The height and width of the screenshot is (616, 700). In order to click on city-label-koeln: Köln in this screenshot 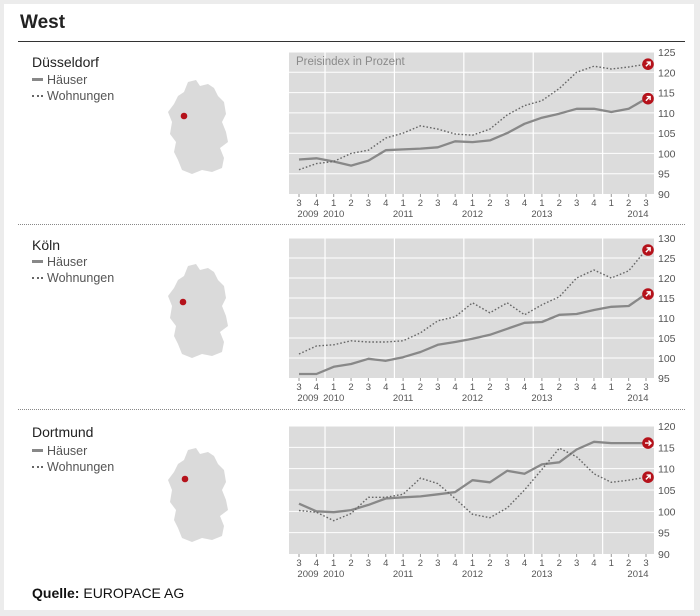, I will do `click(46, 245)`.